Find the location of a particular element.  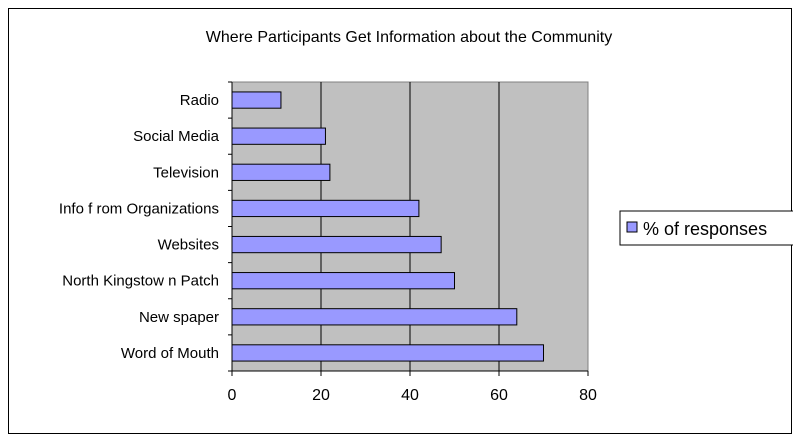

legend: % of responses is located at coordinates (706, 228).